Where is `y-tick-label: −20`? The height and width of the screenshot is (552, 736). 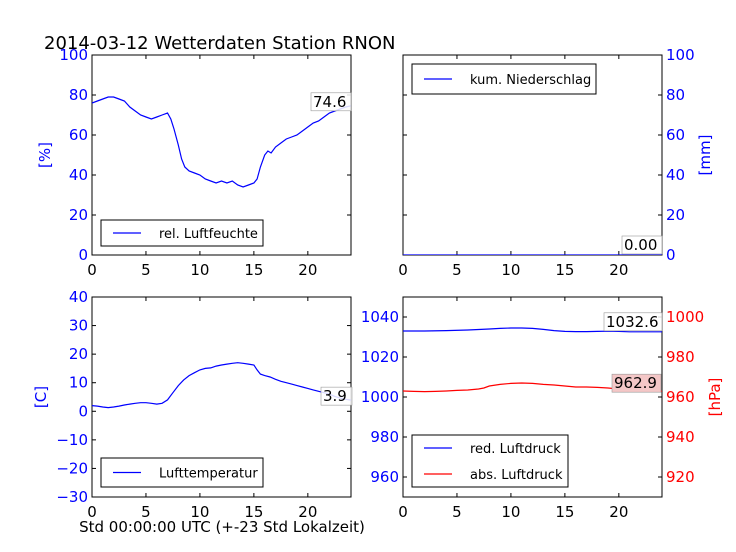 y-tick-label: −20 is located at coordinates (72, 468).